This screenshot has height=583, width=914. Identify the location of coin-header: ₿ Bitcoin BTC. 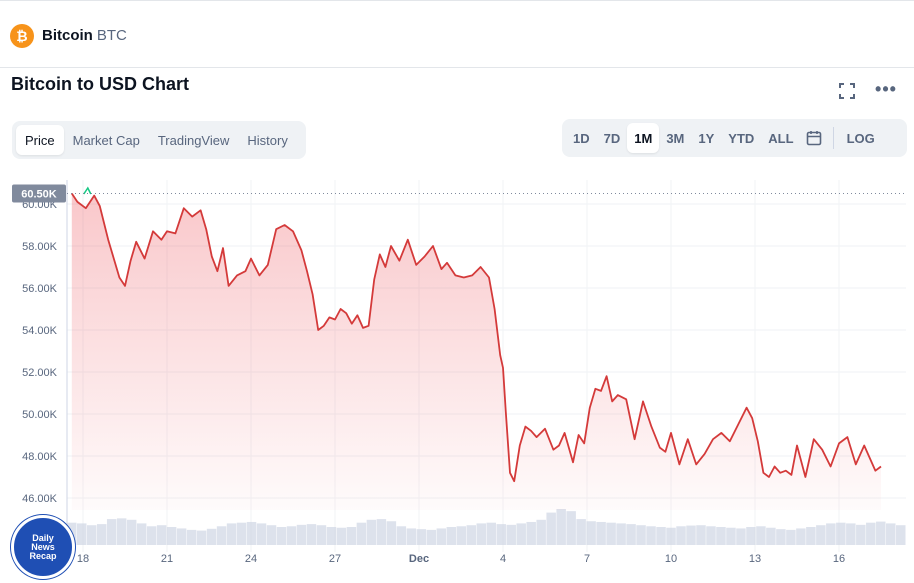
(457, 34).